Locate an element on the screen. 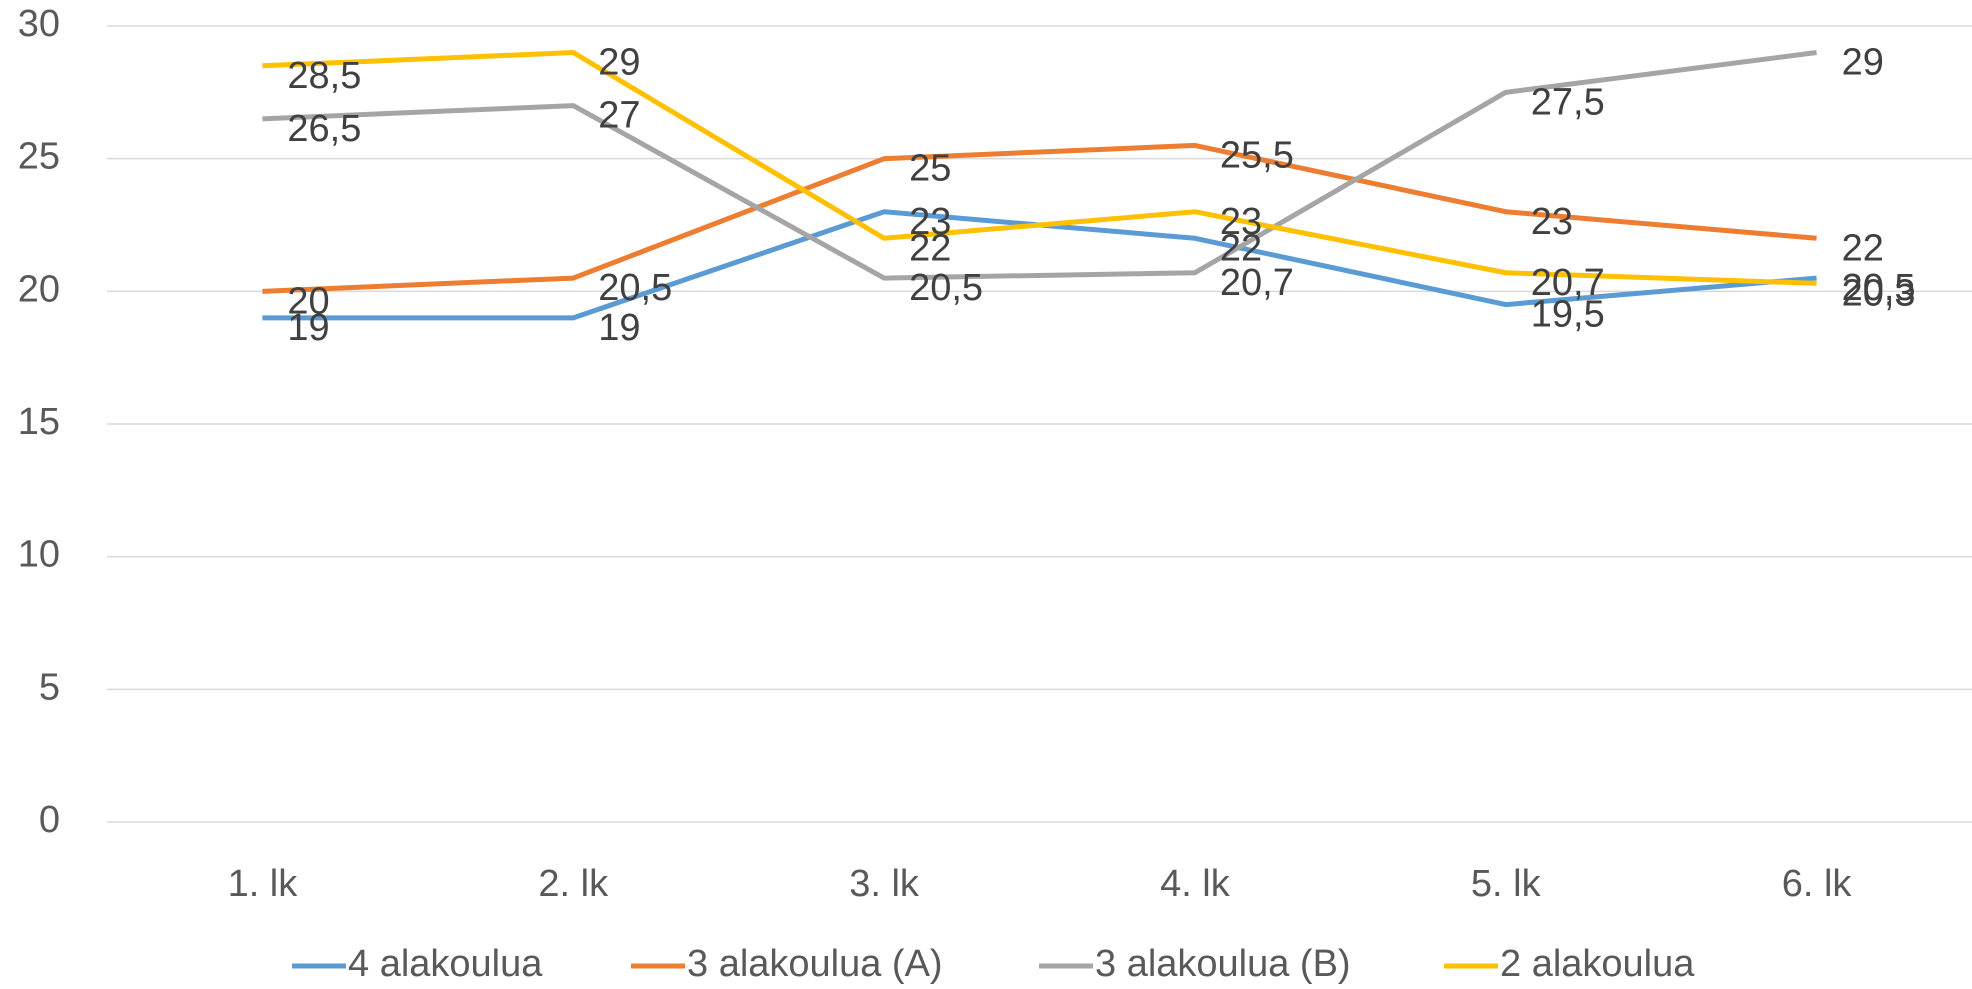 This screenshot has height=989, width=1972. data-label: 26,5 is located at coordinates (324, 129).